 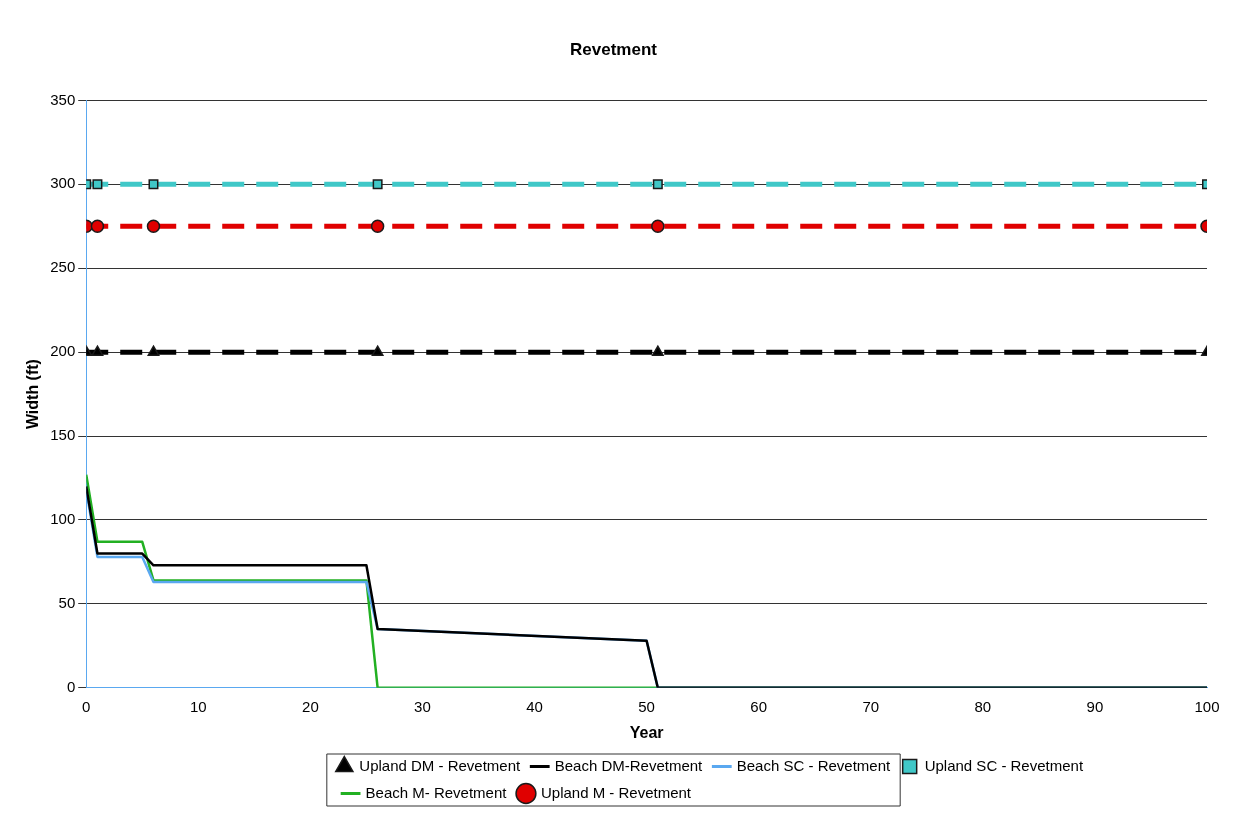 I want to click on legend-label: Upland DM - Revetment, so click(x=440, y=765).